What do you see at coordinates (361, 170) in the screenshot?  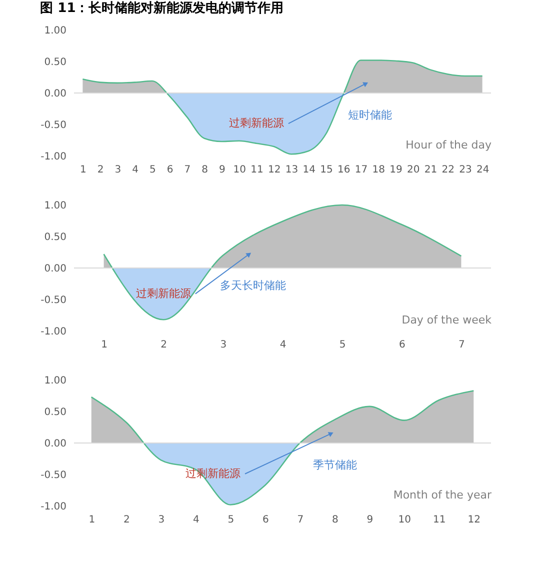 I see `x-tick-label: 17` at bounding box center [361, 170].